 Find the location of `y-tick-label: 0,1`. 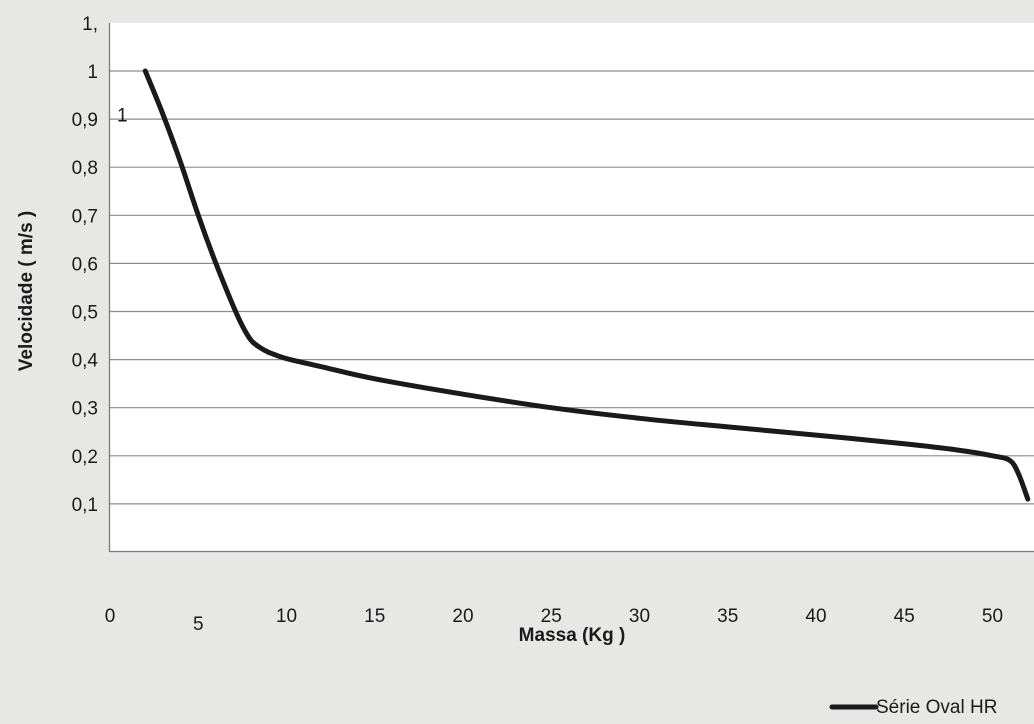

y-tick-label: 0,1 is located at coordinates (85, 505).